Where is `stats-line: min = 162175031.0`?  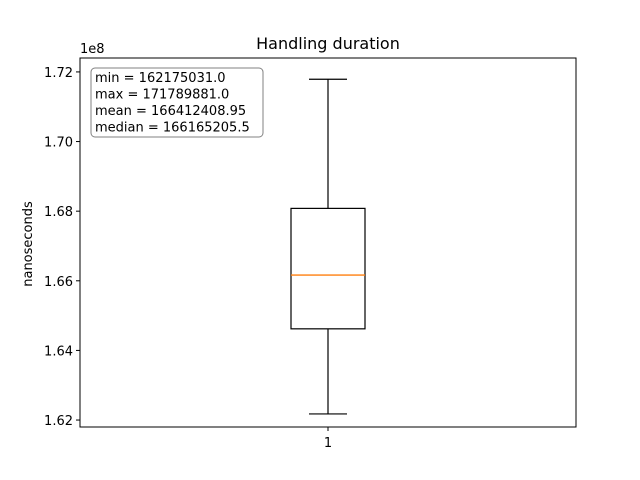
stats-line: min = 162175031.0 is located at coordinates (160, 78).